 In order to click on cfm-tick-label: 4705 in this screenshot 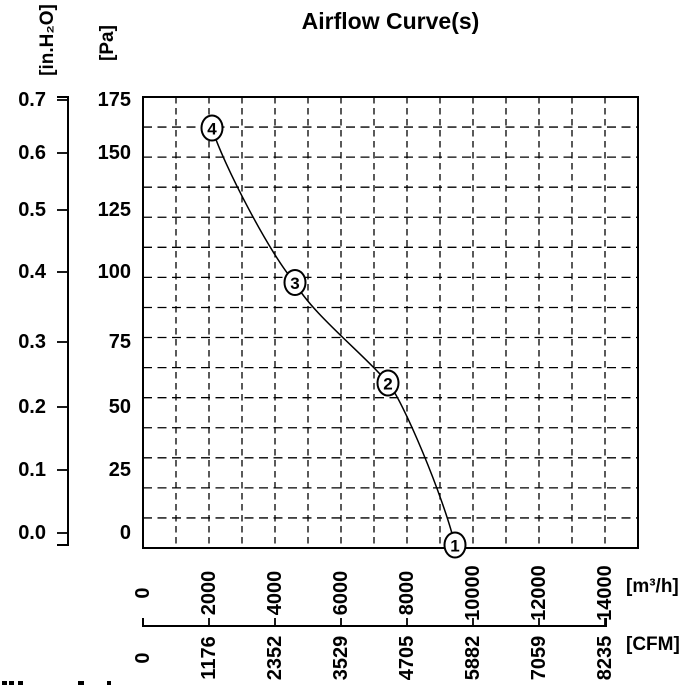, I will do `click(407, 658)`.